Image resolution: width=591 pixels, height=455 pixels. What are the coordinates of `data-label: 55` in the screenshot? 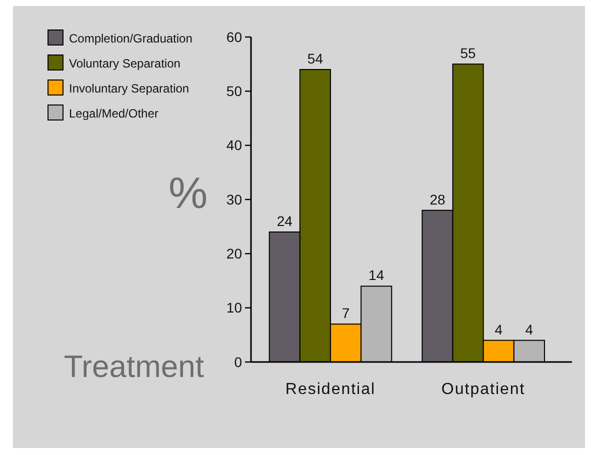 It's located at (468, 53).